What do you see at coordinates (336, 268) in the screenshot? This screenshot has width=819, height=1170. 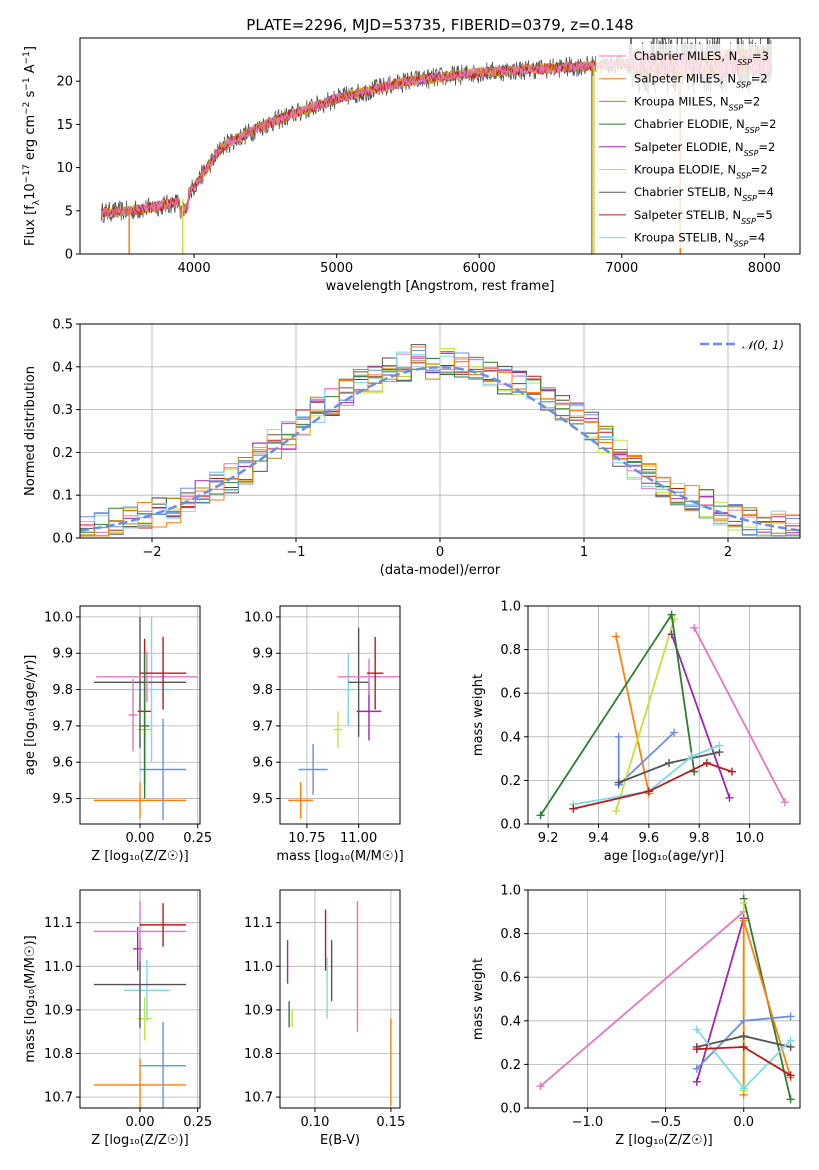 I see `x-tick-label: 5000` at bounding box center [336, 268].